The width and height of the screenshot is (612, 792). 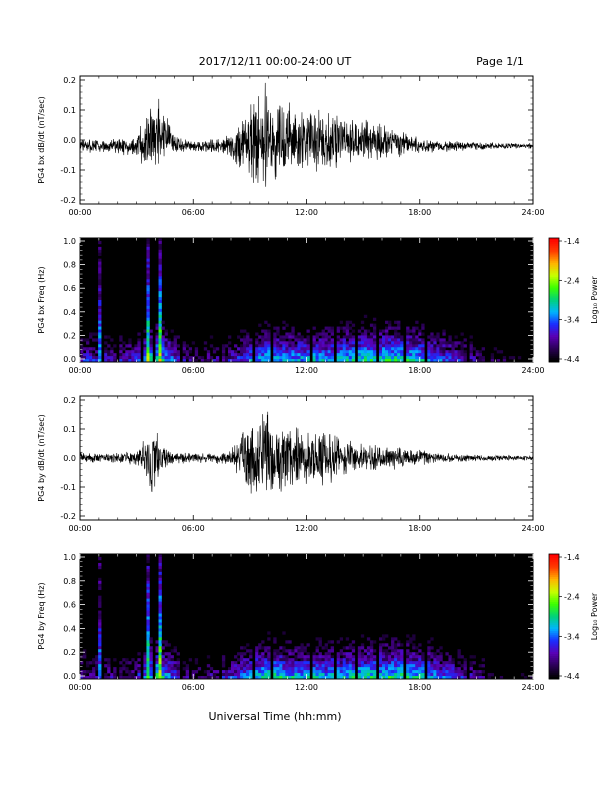 What do you see at coordinates (69, 80) in the screenshot?
I see `y-tick-label: 0.2` at bounding box center [69, 80].